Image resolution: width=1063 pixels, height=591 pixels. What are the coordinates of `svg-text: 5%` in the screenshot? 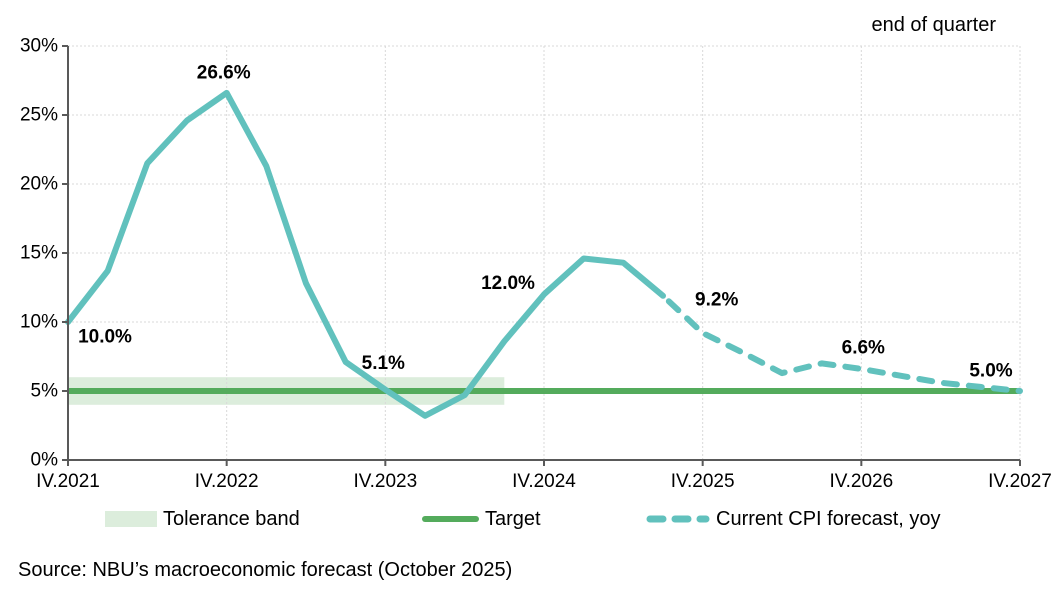 It's located at (45, 391).